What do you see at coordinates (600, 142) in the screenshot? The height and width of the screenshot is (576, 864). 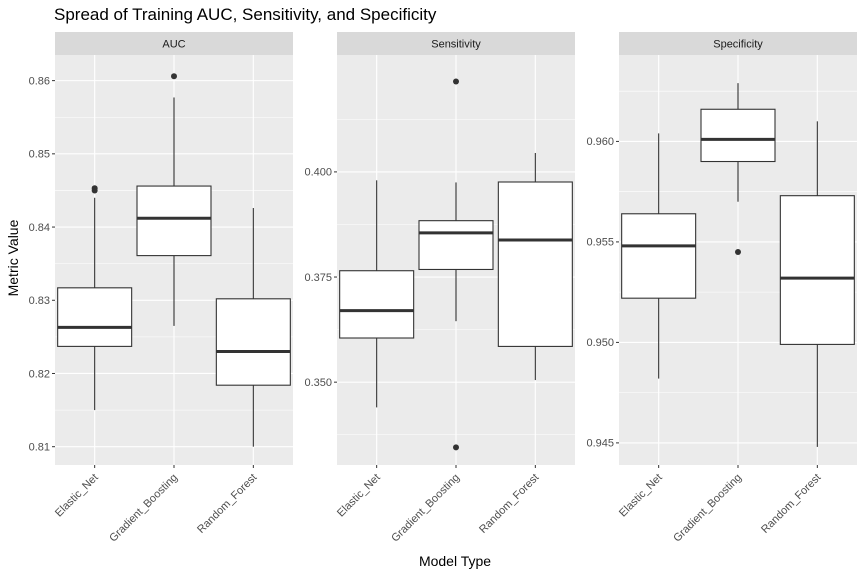 I see `y-tick-label: 0.960` at bounding box center [600, 142].